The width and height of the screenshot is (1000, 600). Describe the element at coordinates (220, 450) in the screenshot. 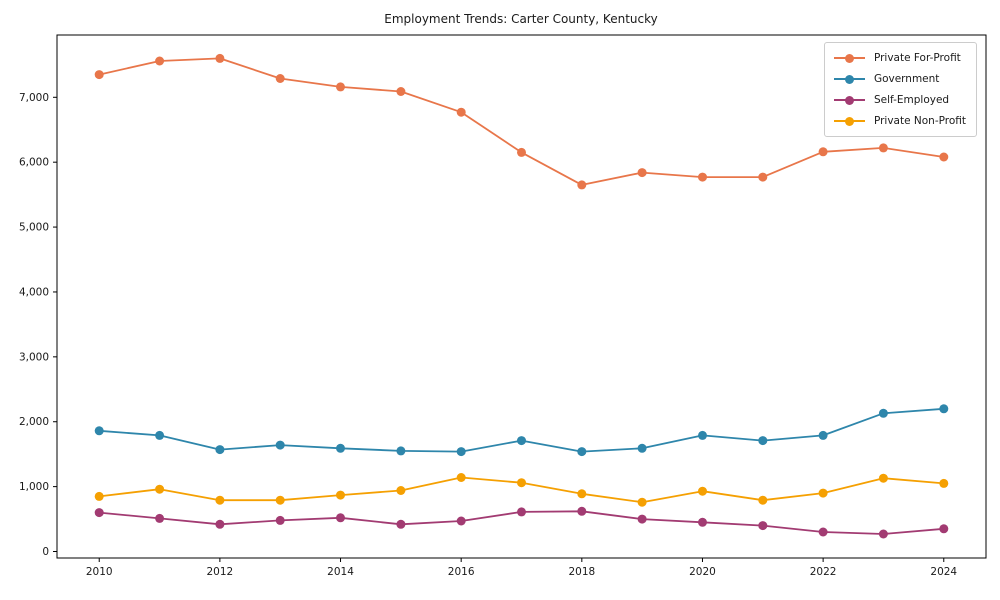

I see `data-point-government-2012` at that location.